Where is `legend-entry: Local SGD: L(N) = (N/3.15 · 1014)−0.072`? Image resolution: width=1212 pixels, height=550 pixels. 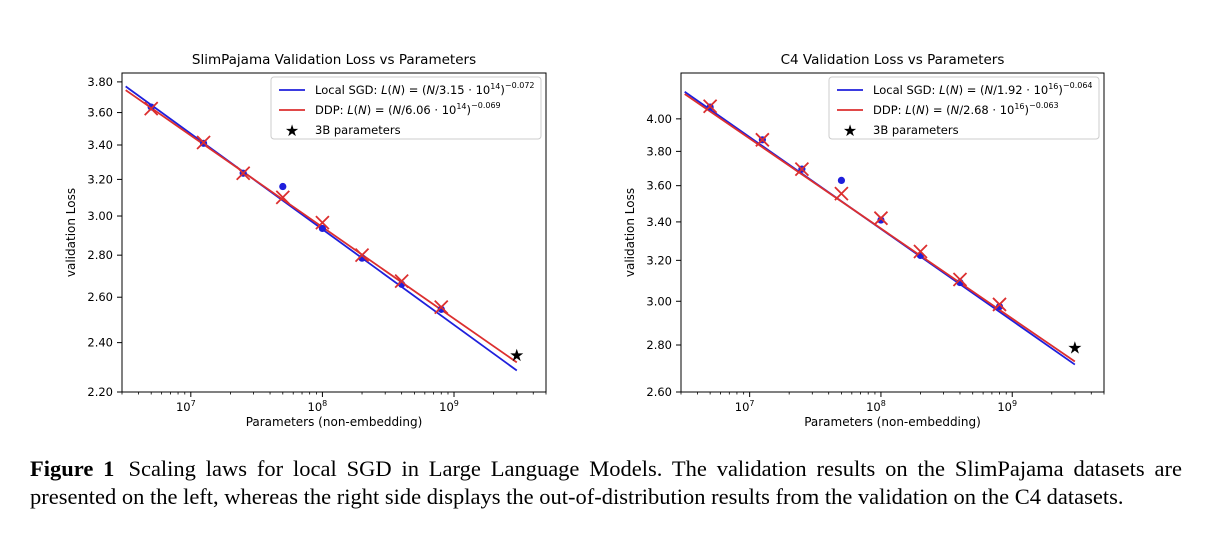
legend-entry: Local SGD: L(N) = (N/3.15 · 1014)−0.072 is located at coordinates (425, 89).